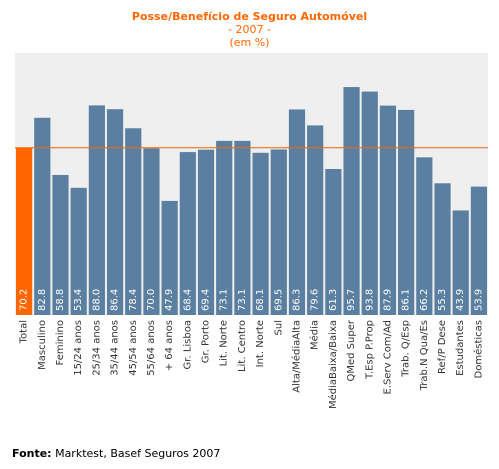 This screenshot has height=469, width=499. I want to click on tick-label-5: 35/44 anos, so click(115, 348).